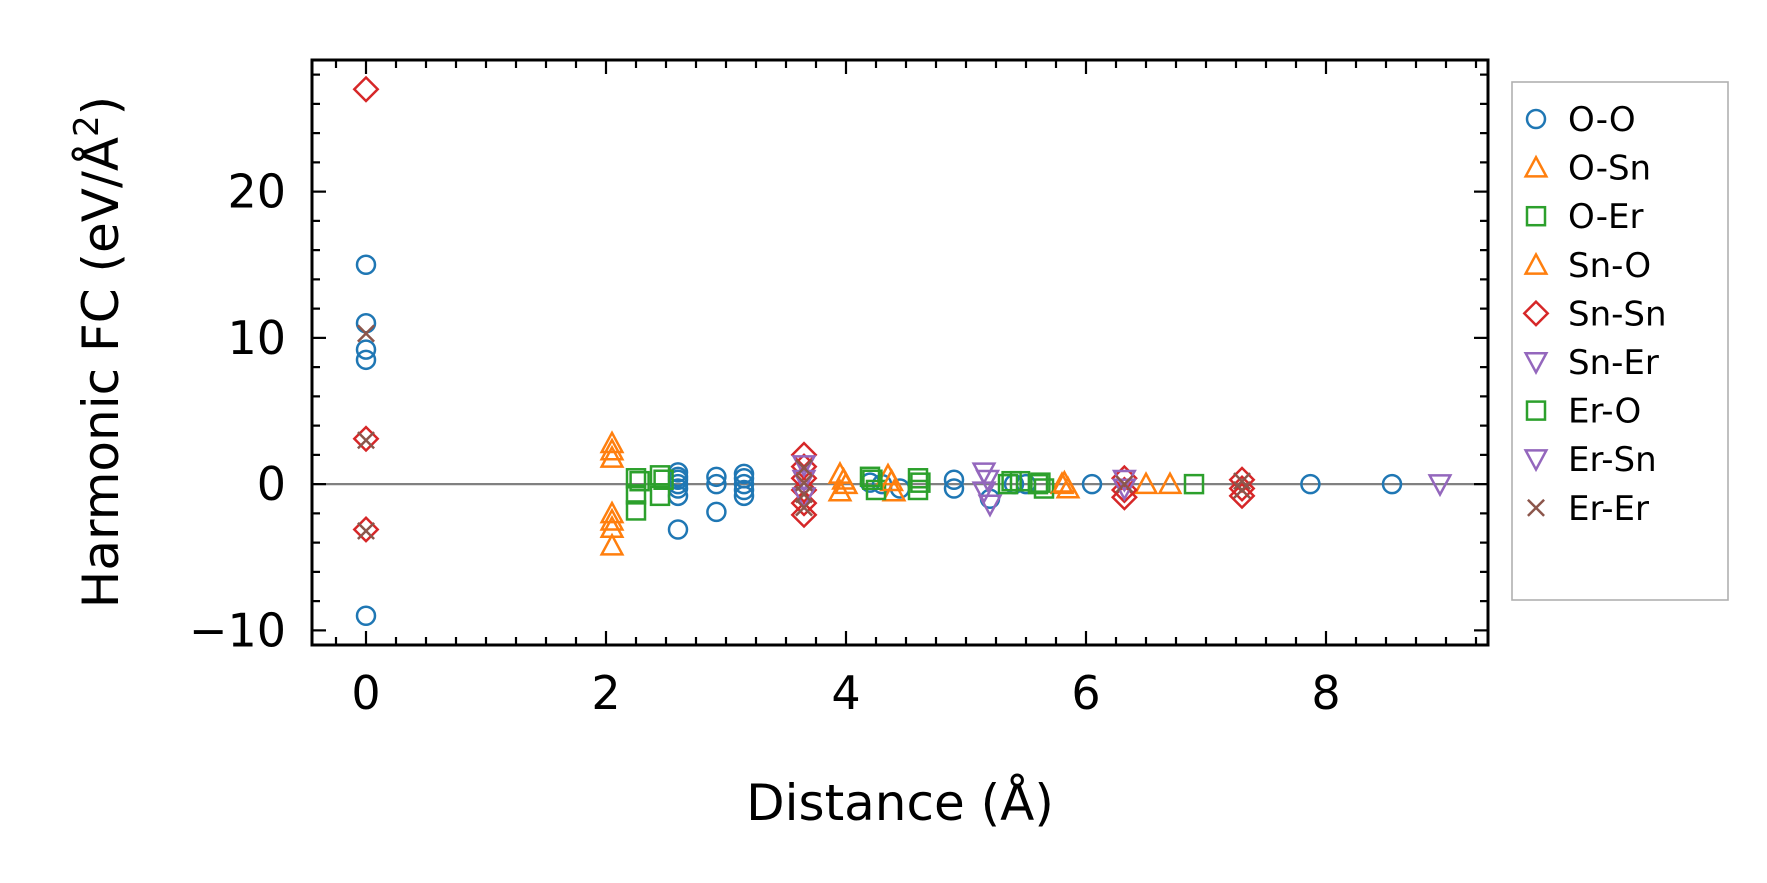 This screenshot has width=1767, height=883. Describe the element at coordinates (1605, 217) in the screenshot. I see `legend-label-o-er: O-Er` at that location.